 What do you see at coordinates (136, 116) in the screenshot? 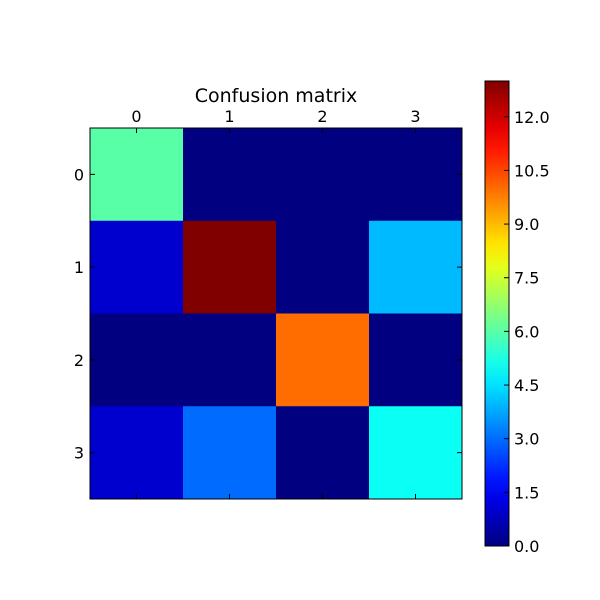
I see `x-tick-label-0: 0` at bounding box center [136, 116].